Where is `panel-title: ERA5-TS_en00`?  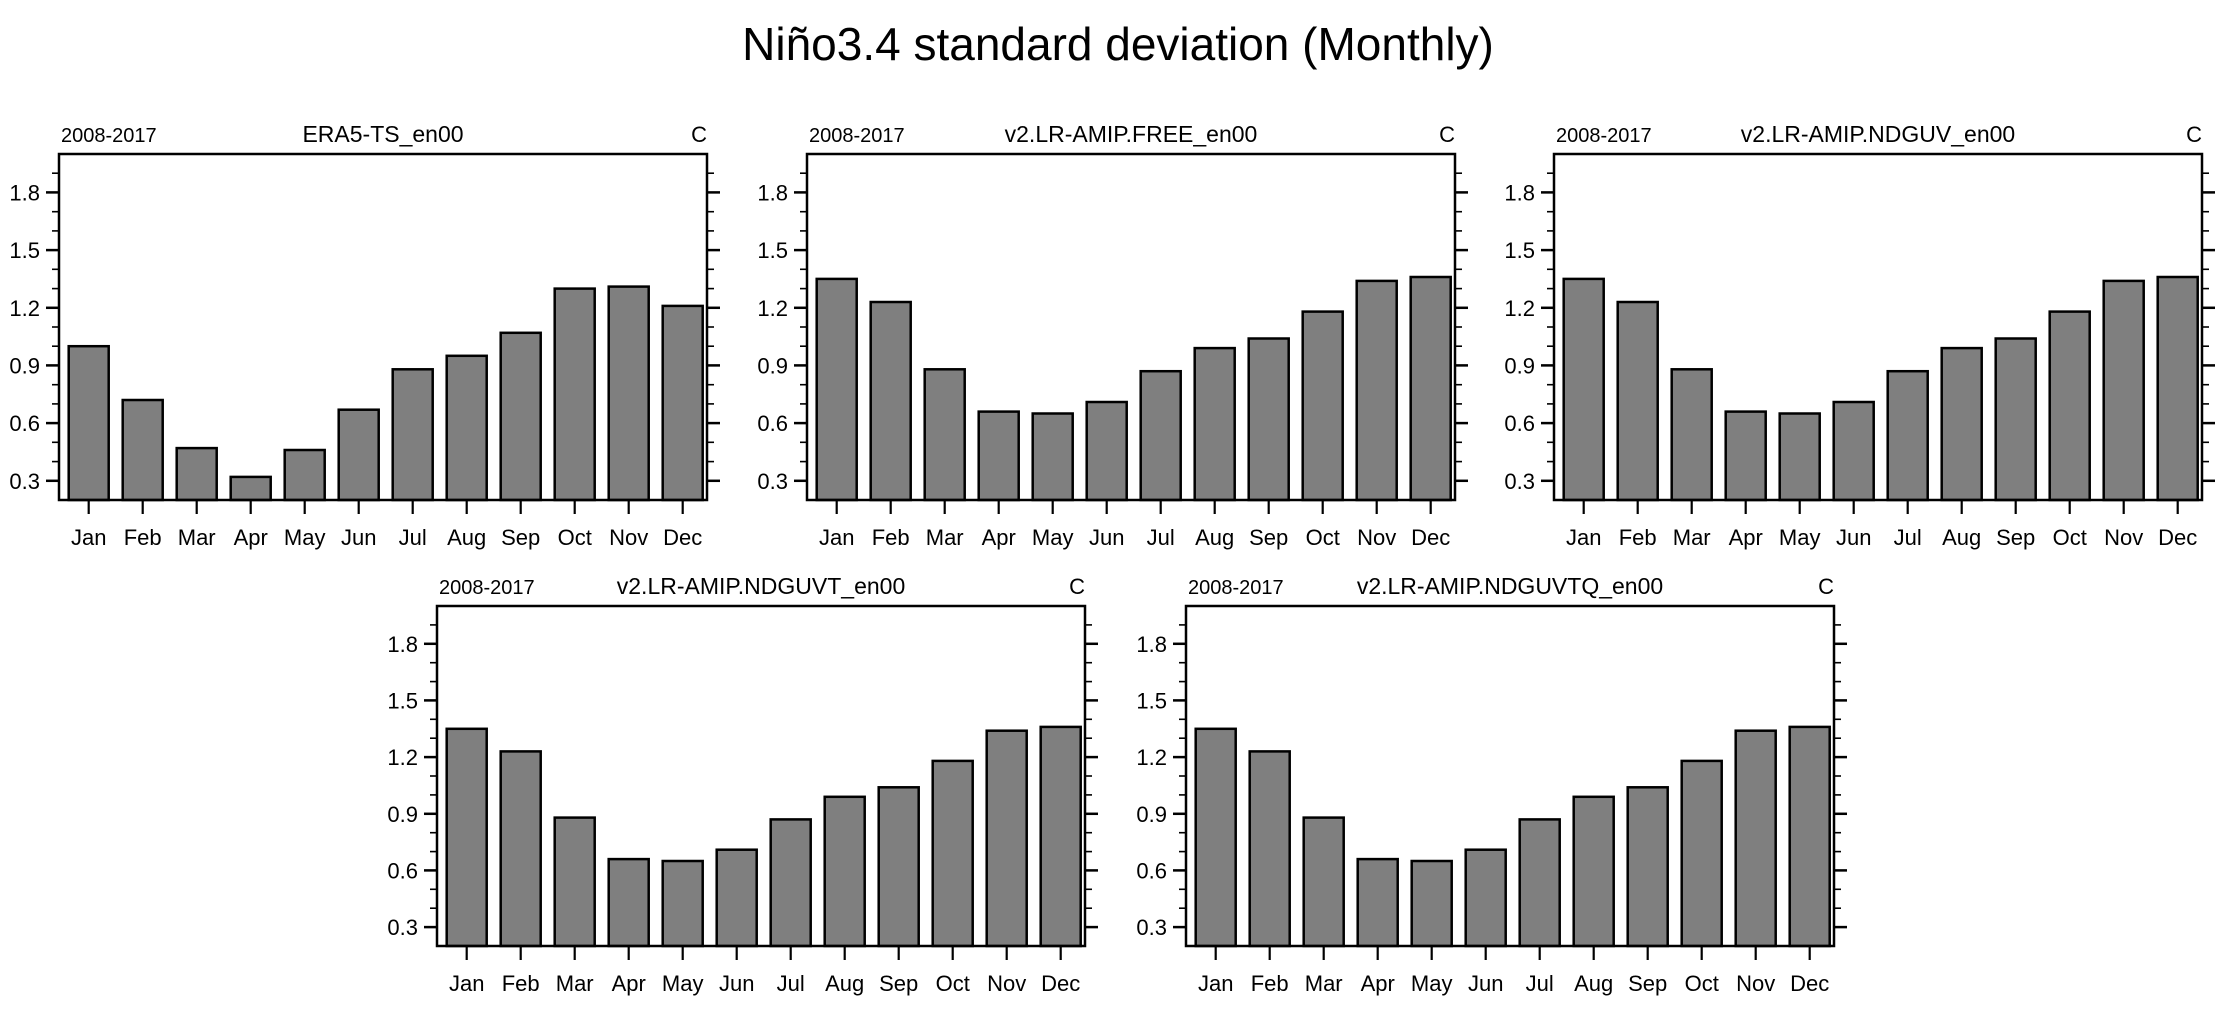 panel-title: ERA5-TS_en00 is located at coordinates (383, 134).